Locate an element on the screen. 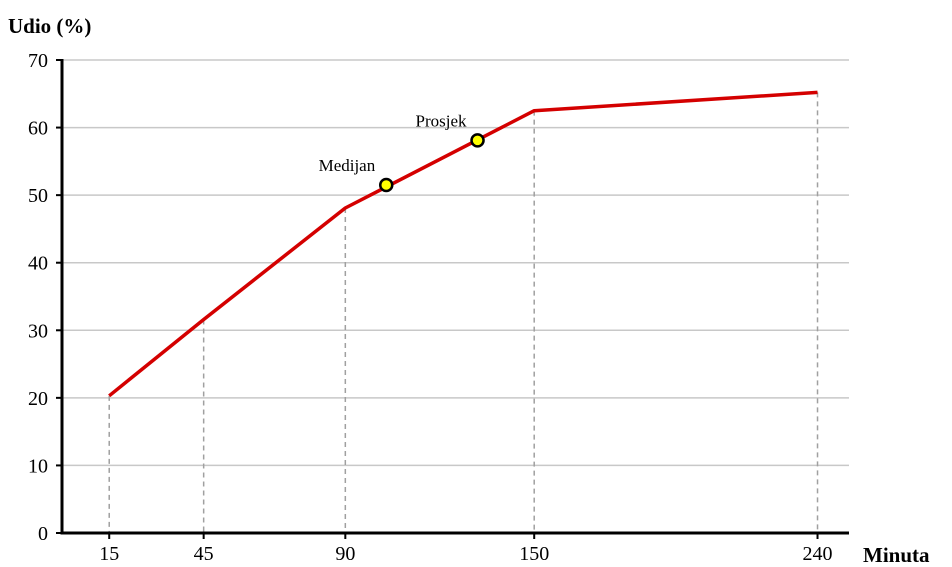  y-tick-labels: 0 10 20 30 40 50 60 70 is located at coordinates (45, 297).